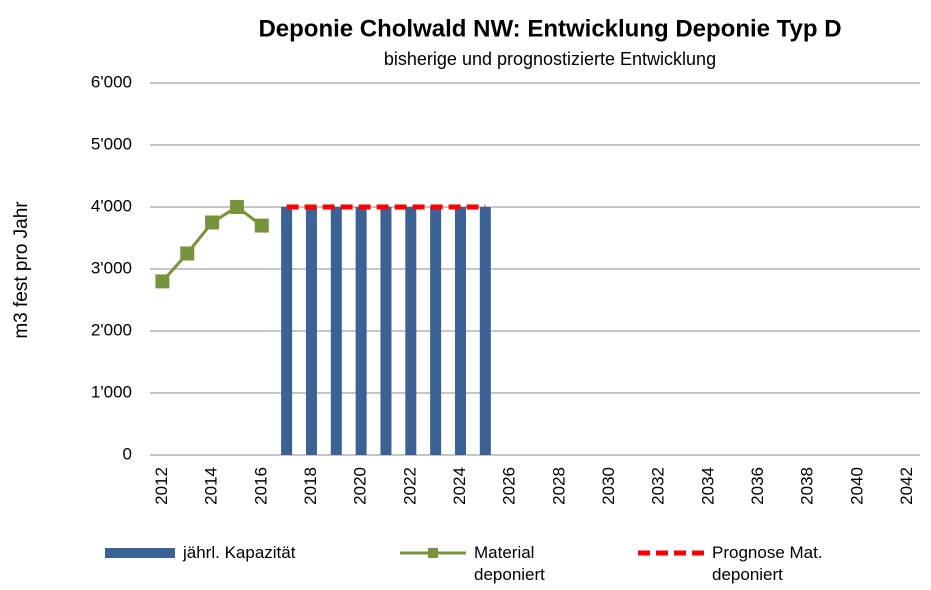 Image resolution: width=931 pixels, height=590 pixels. I want to click on x-tick-label: 2034, so click(707, 486).